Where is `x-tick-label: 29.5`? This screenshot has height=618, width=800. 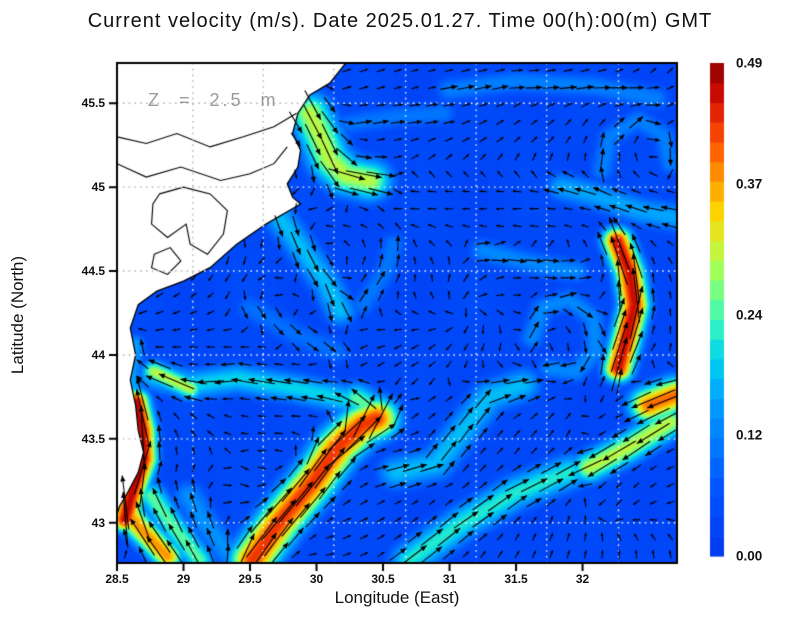 x-tick-label: 29.5 is located at coordinates (250, 579).